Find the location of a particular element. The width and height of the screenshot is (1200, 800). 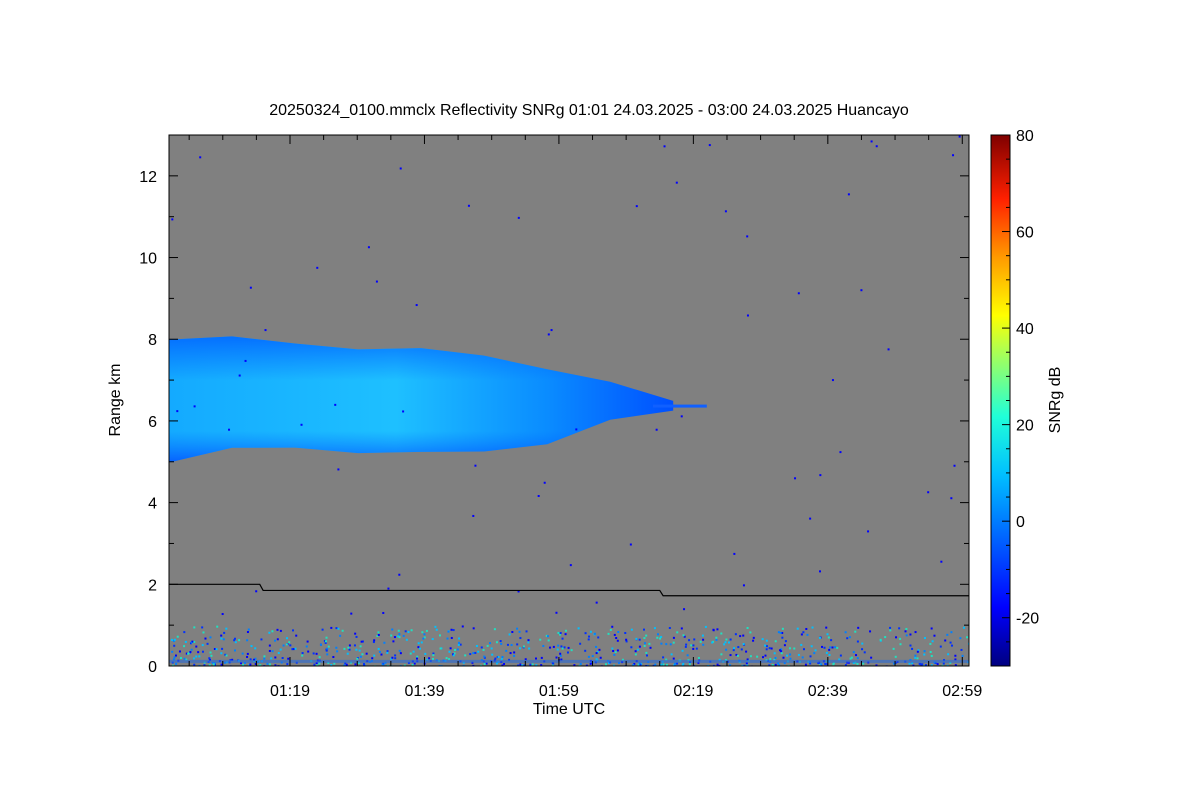

x-tick-label: 01:39 is located at coordinates (424, 691).